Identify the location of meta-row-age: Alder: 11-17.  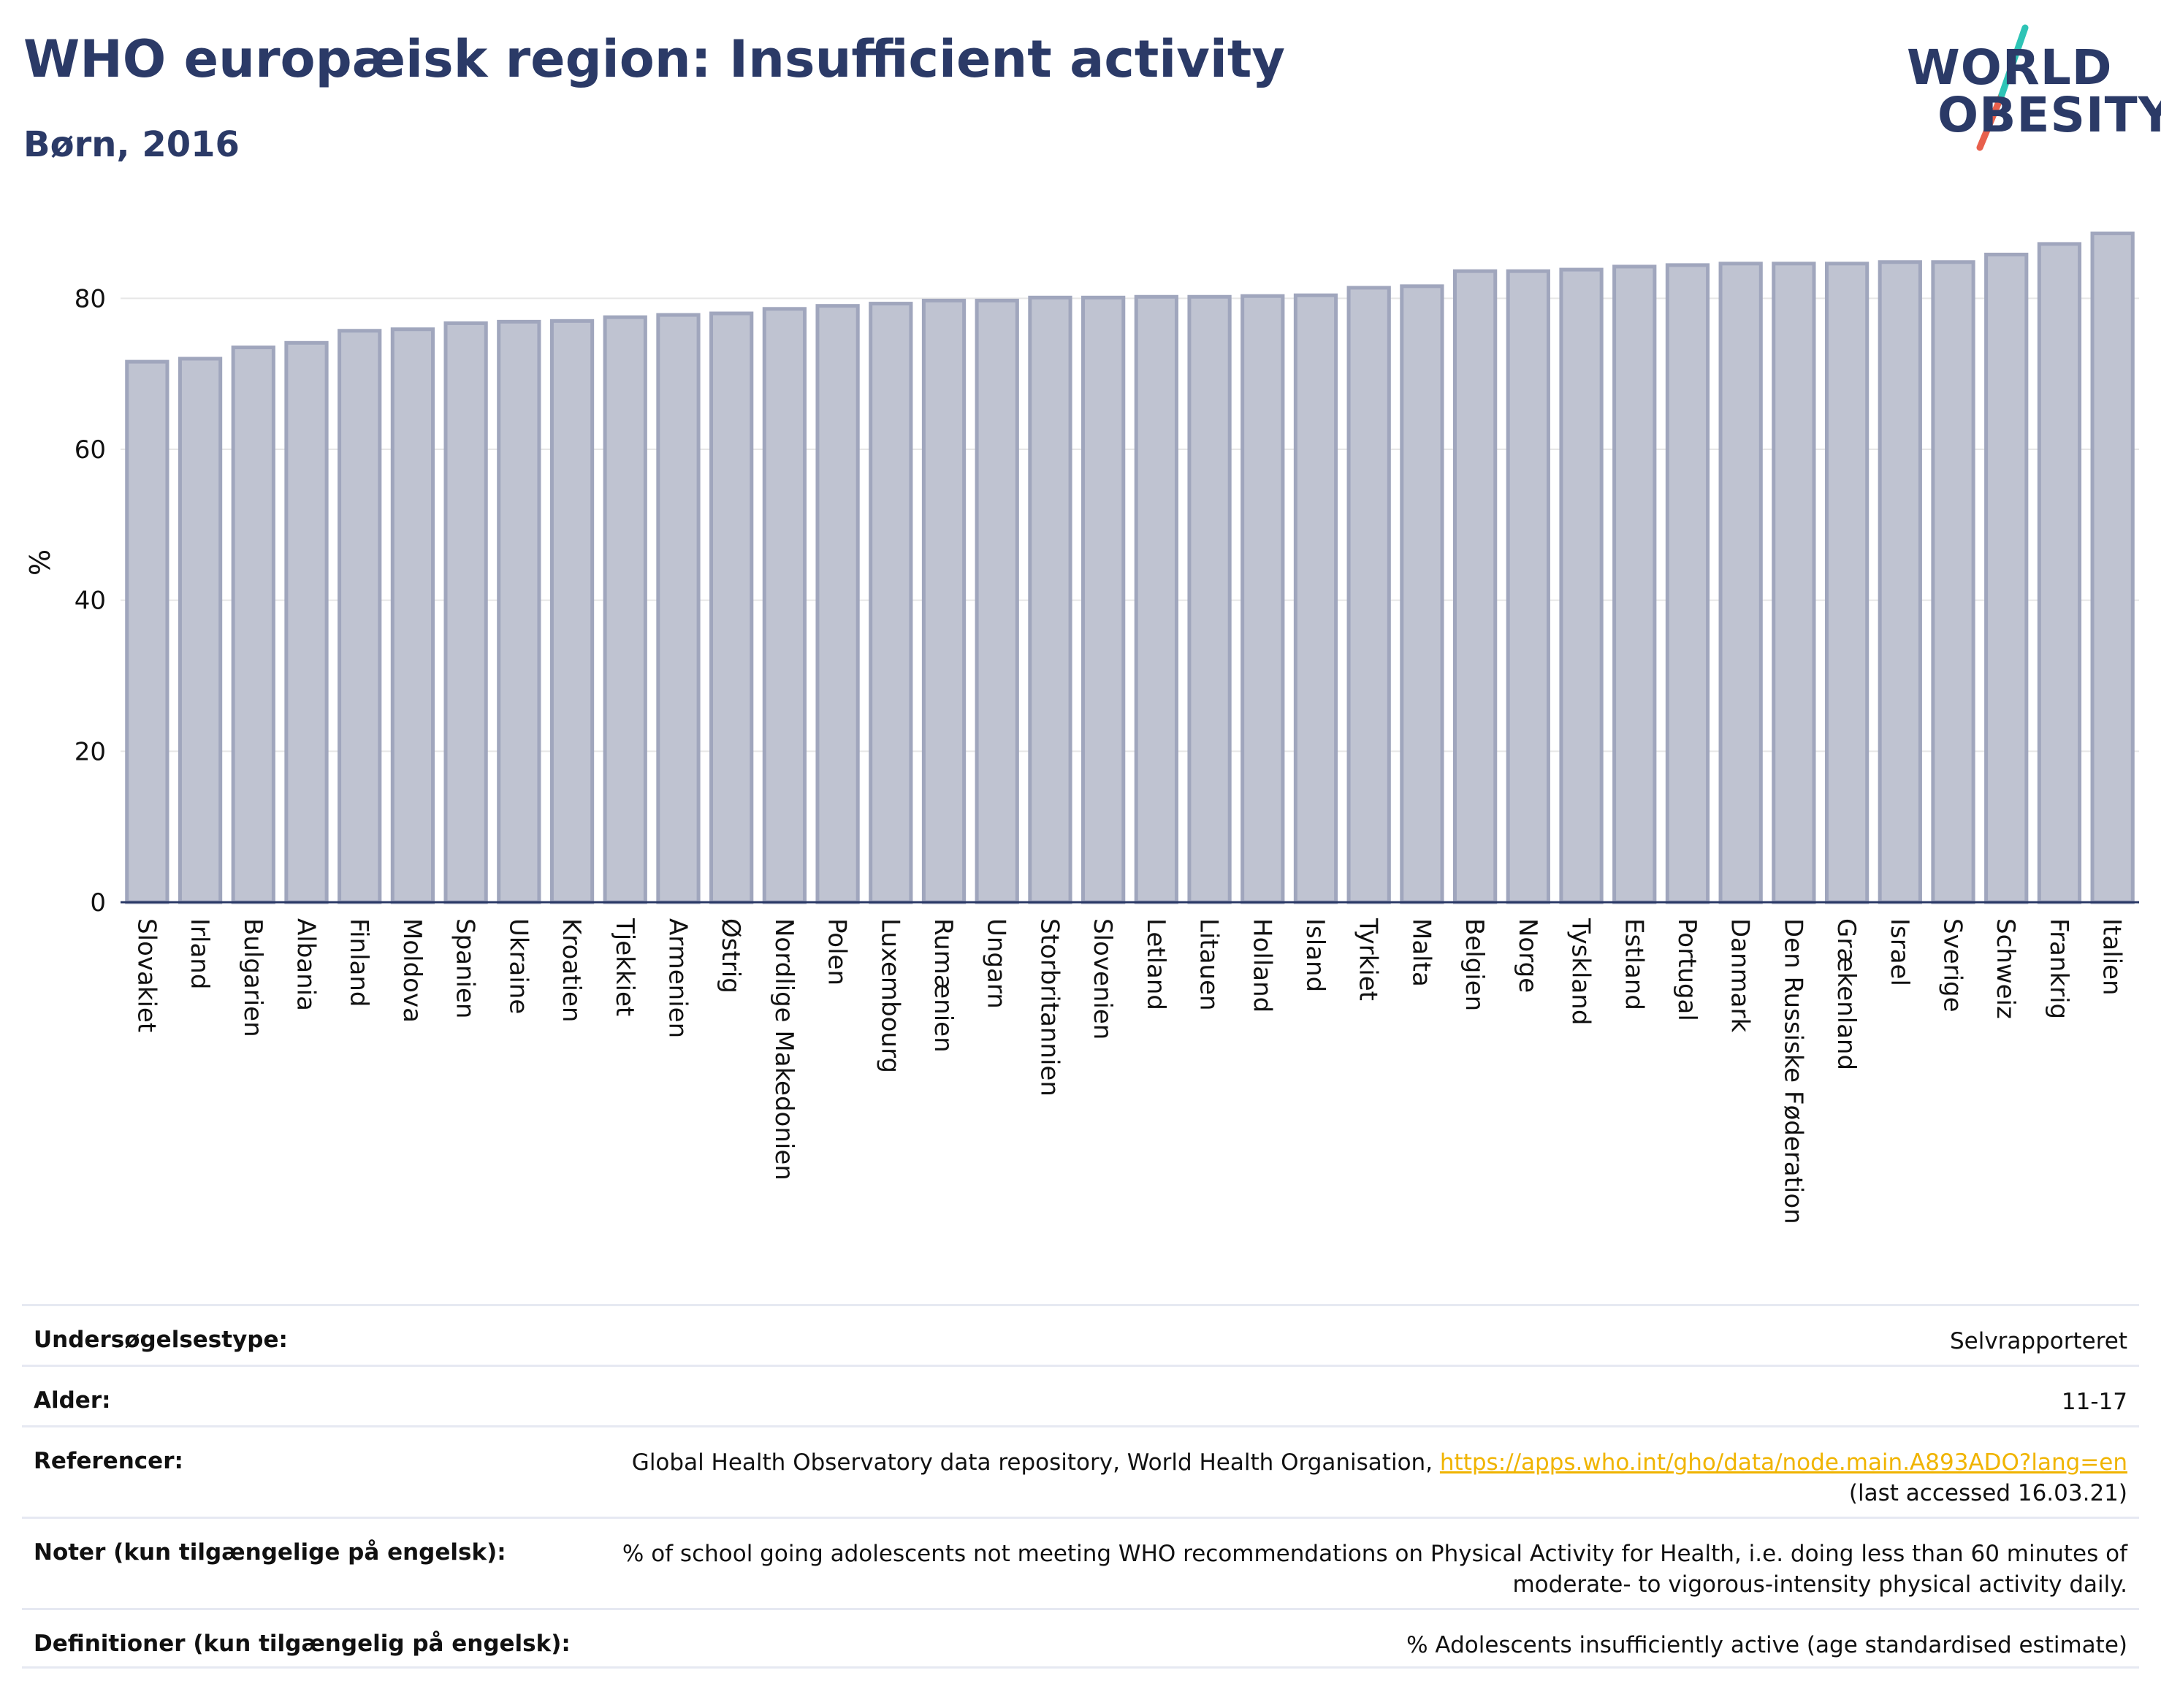
(1080, 1395).